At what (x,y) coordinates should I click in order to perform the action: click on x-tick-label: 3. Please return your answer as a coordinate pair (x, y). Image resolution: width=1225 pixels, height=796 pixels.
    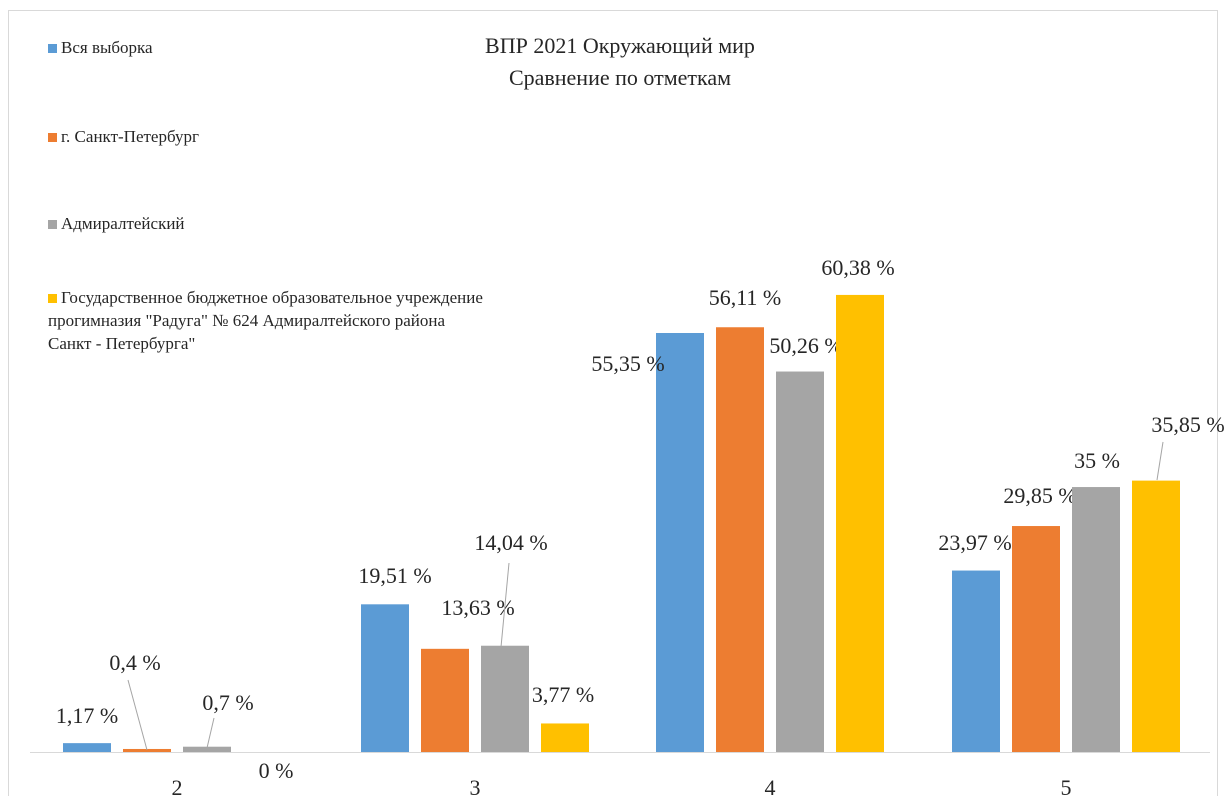
    Looking at the image, I should click on (475, 785).